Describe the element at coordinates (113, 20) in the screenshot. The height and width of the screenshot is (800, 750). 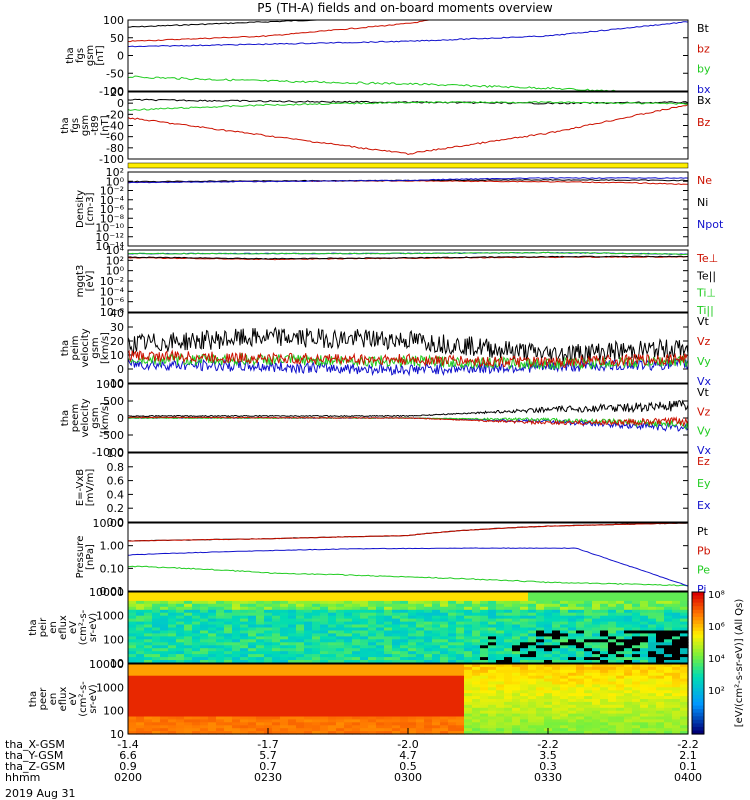
I see `y-tick-label: 100` at that location.